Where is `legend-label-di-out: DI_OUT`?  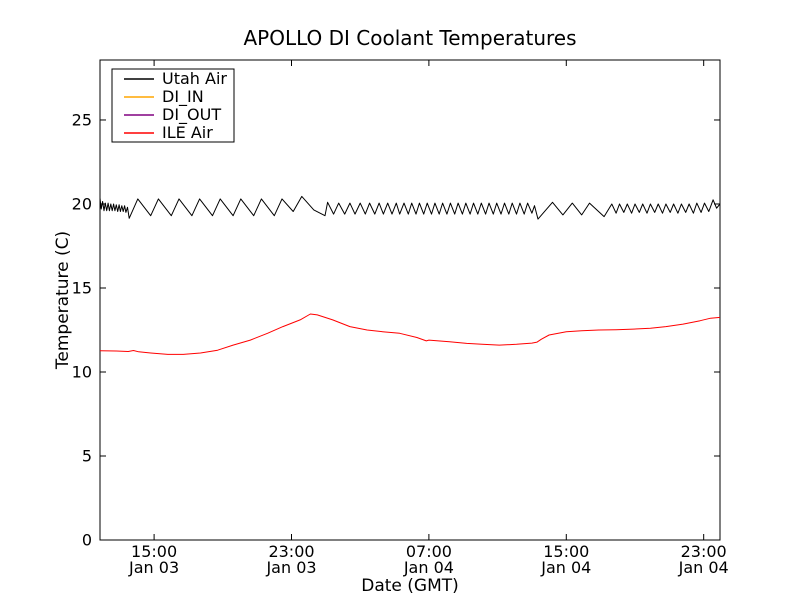
legend-label-di-out: DI_OUT is located at coordinates (191, 115).